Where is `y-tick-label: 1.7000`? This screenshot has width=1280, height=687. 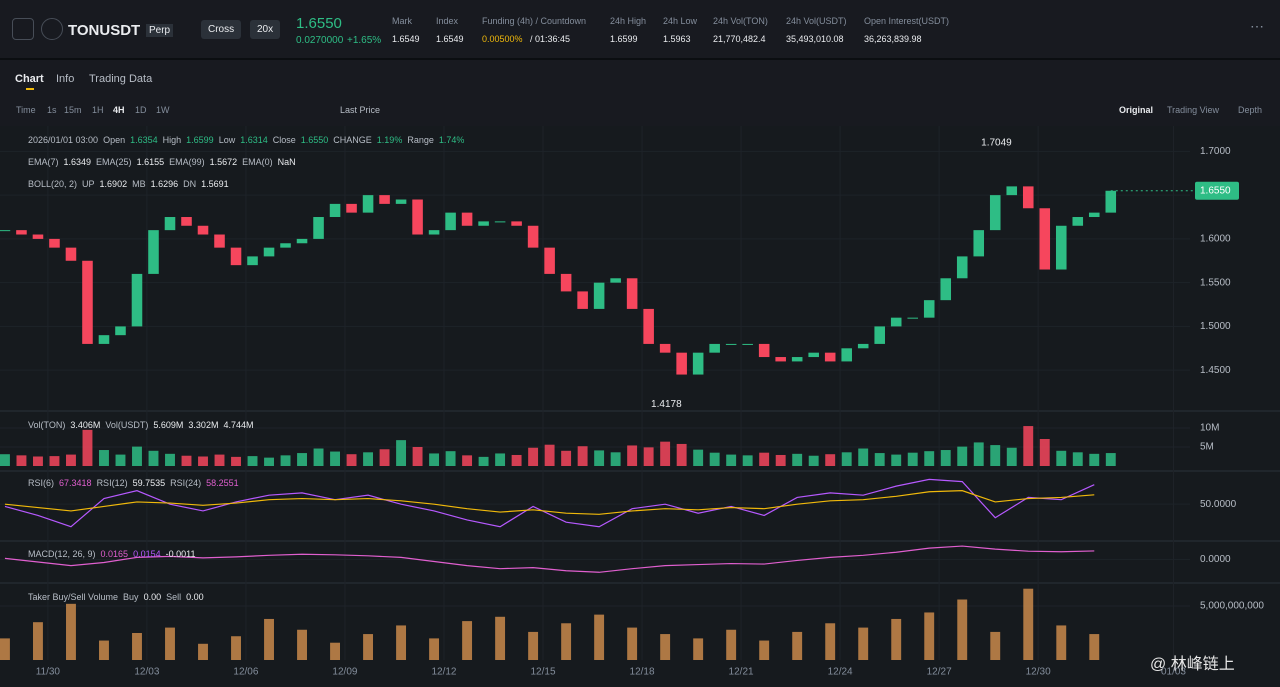 y-tick-label: 1.7000 is located at coordinates (1215, 151).